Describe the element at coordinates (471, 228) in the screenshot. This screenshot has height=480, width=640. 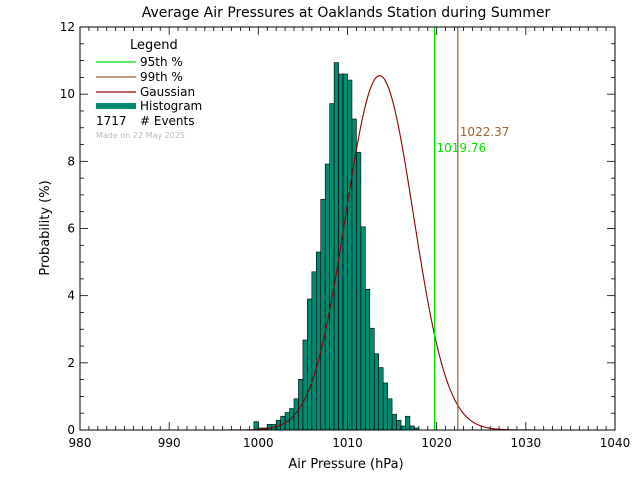
I see `percentile-lines: 1019.76 1022.37` at that location.